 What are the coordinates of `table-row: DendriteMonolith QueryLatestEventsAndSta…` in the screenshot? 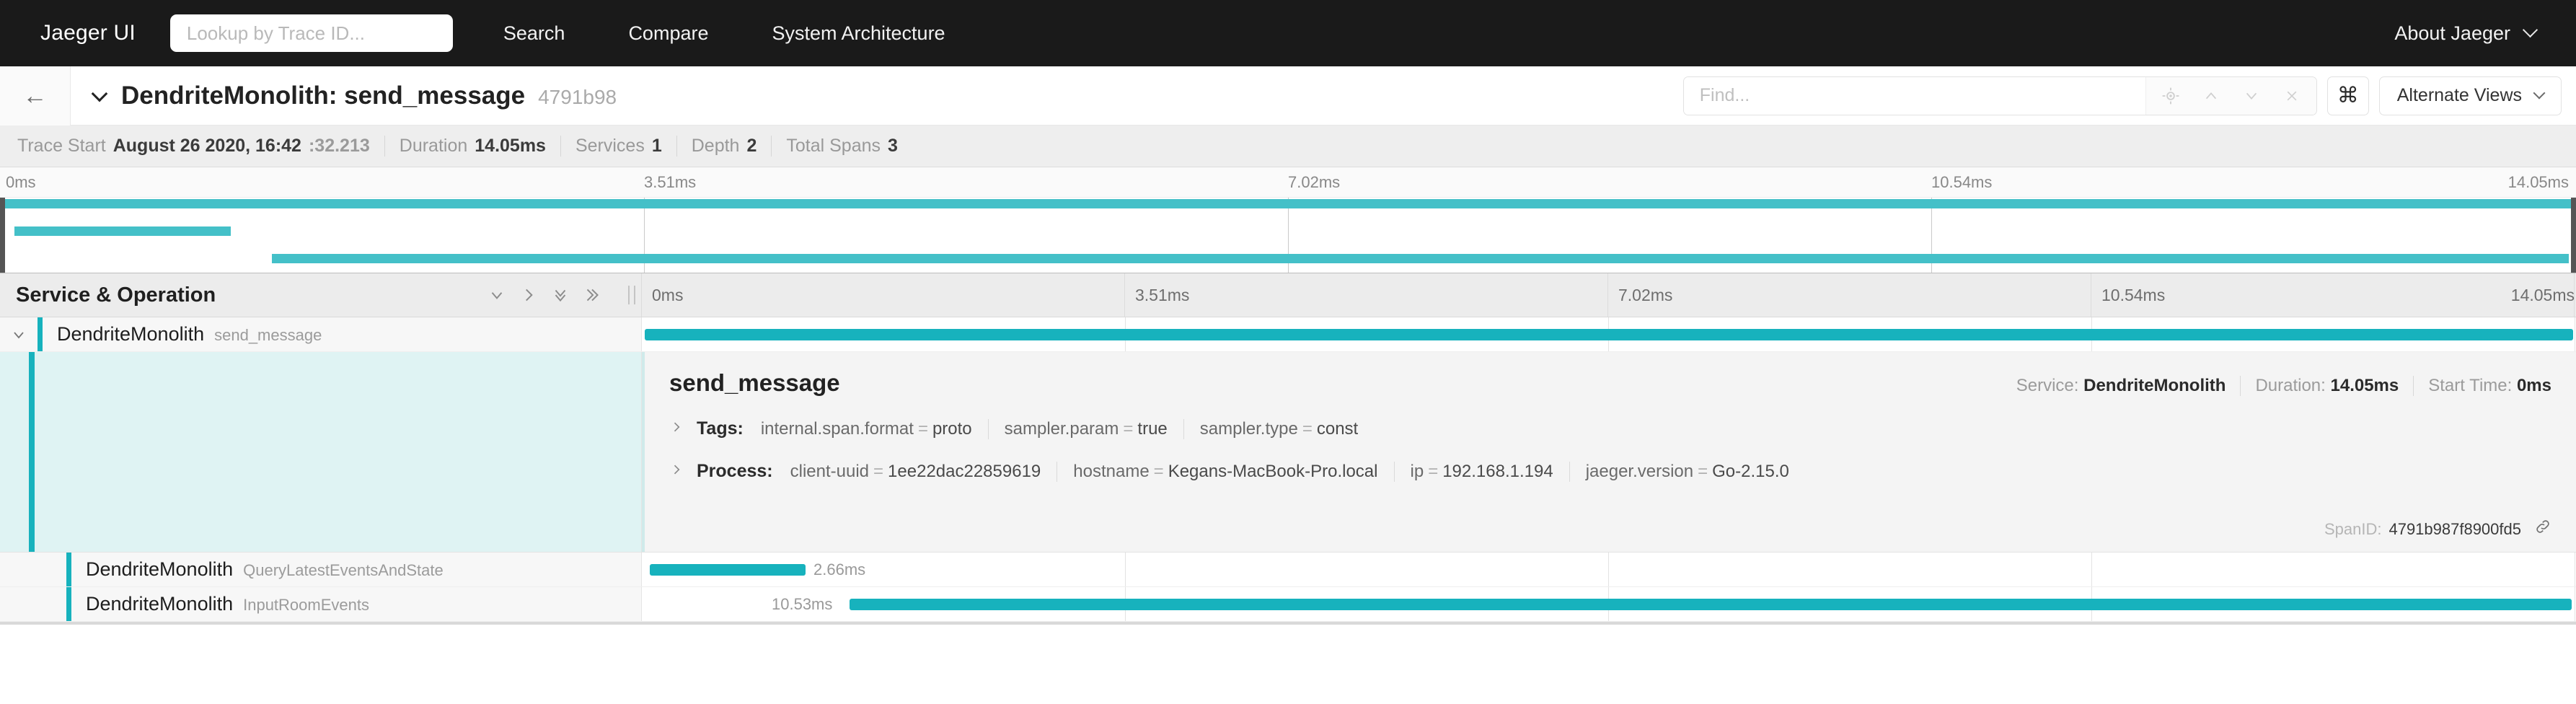 It's located at (1288, 570).